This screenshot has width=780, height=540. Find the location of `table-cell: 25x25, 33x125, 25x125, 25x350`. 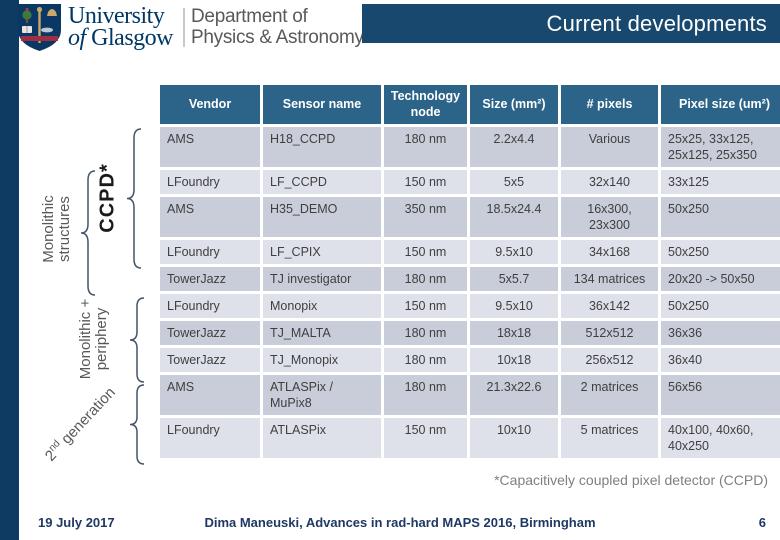

table-cell: 25x25, 33x125, 25x125, 25x350 is located at coordinates (720, 147).